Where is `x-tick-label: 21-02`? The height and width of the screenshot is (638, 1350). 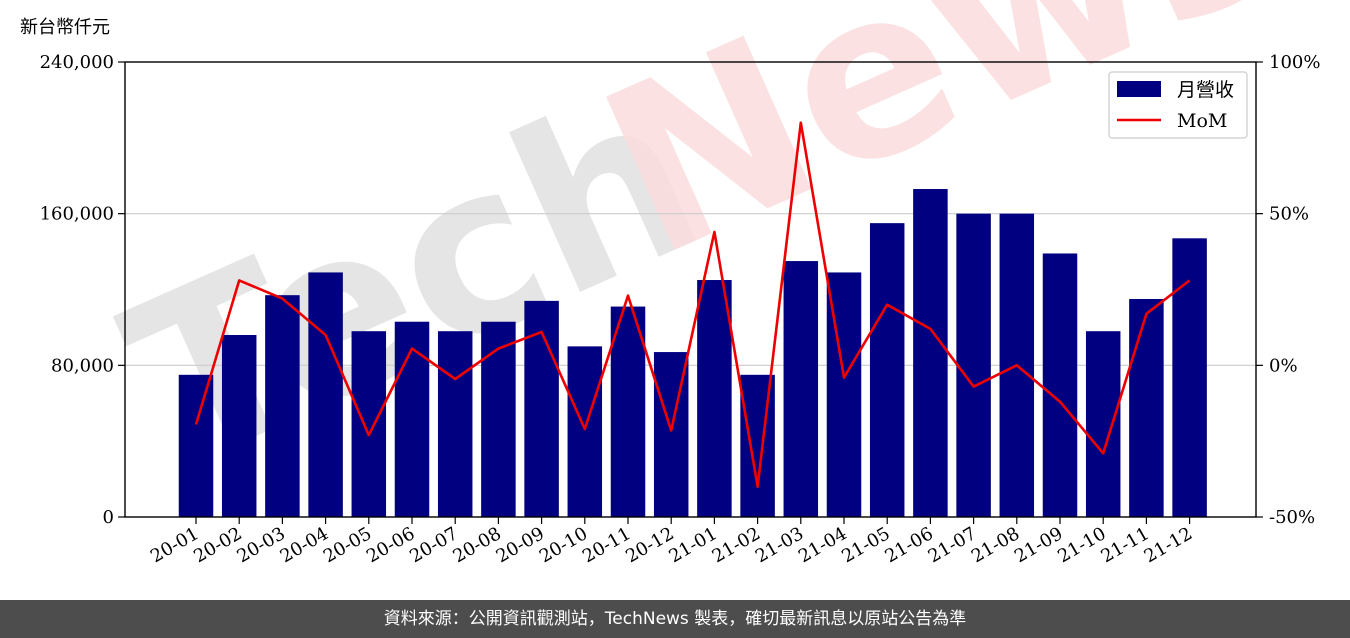 x-tick-label: 21-02 is located at coordinates (736, 545).